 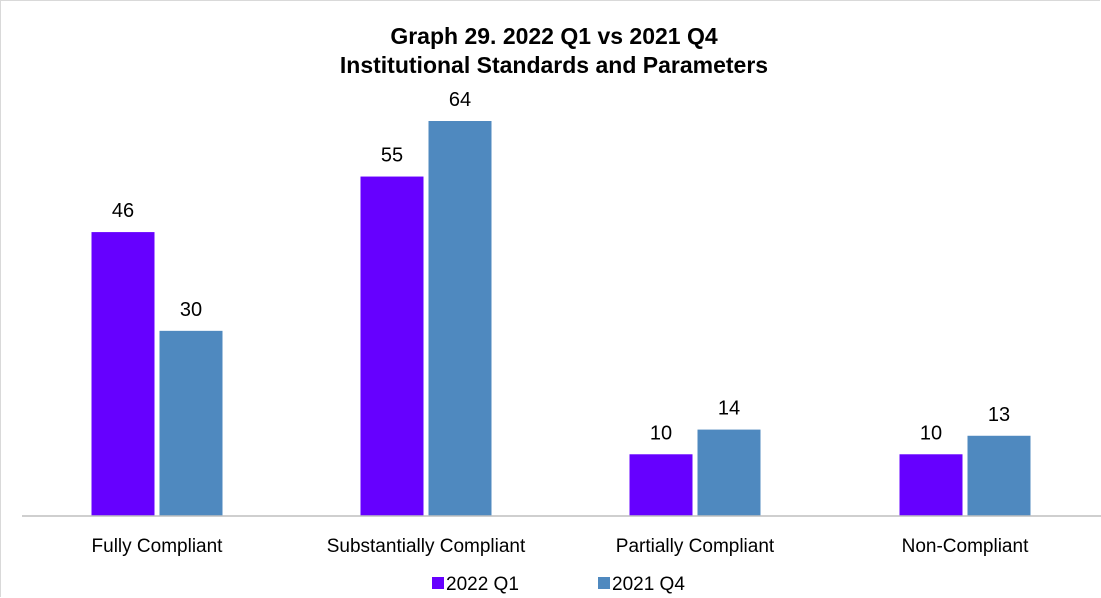 What do you see at coordinates (604, 583) in the screenshot?
I see `legend-swatch-2021-q4` at bounding box center [604, 583].